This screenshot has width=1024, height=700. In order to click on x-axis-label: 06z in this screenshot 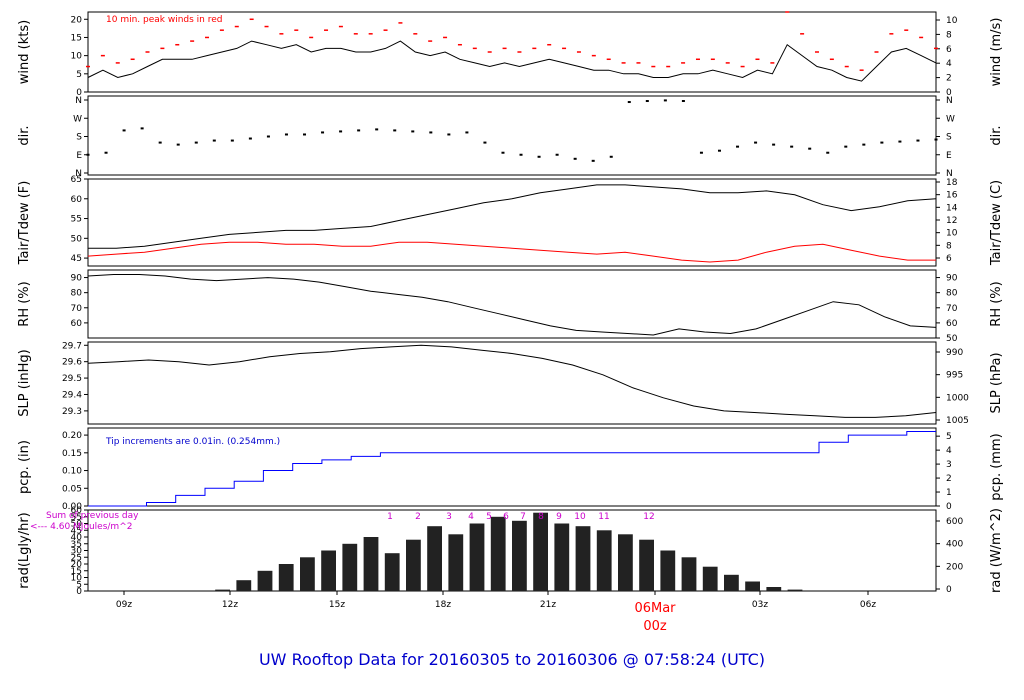, I will do `click(868, 605)`.